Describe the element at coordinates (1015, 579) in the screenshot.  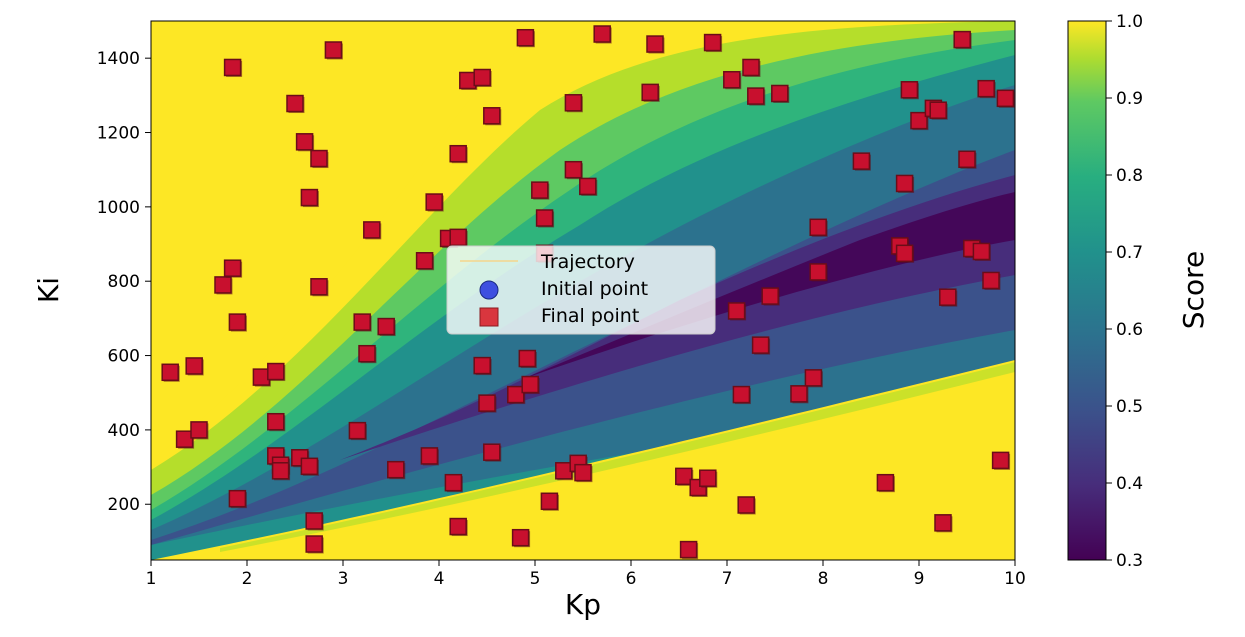
I see `x-tick-label: 10` at that location.